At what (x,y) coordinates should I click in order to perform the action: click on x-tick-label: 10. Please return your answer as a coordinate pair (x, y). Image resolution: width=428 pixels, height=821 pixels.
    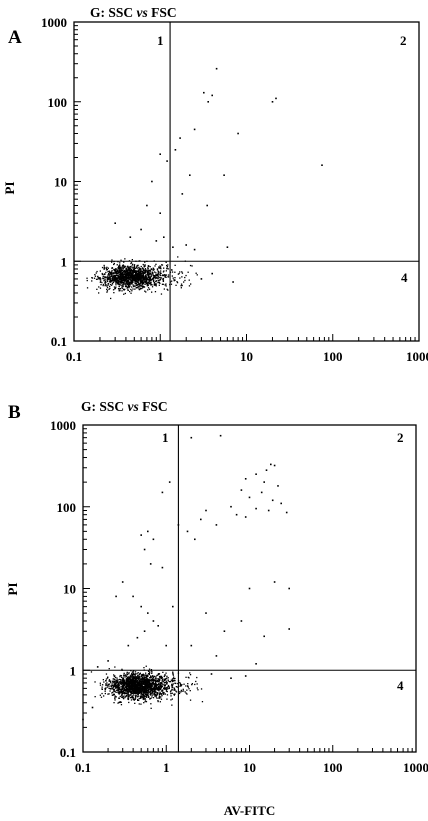
    Looking at the image, I should click on (246, 356).